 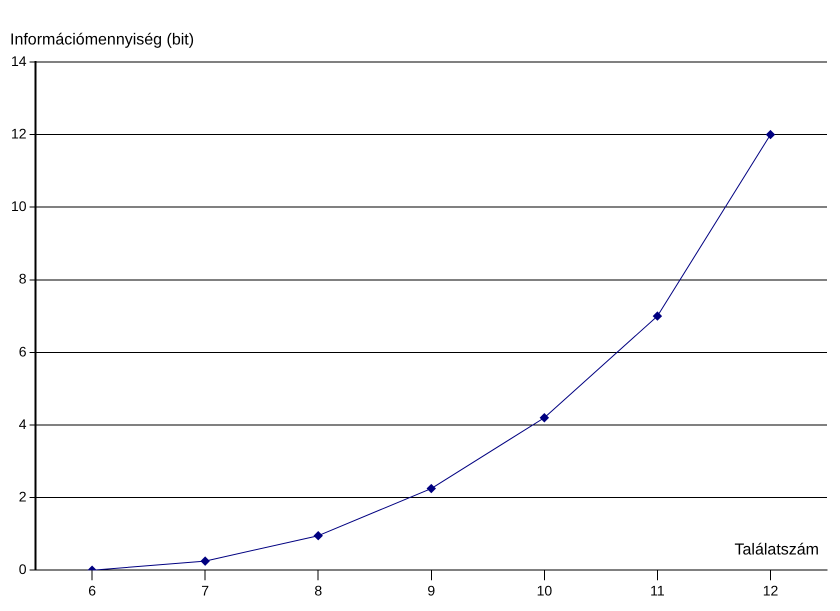 What do you see at coordinates (770, 590) in the screenshot?
I see `x-tick-label: 12` at bounding box center [770, 590].